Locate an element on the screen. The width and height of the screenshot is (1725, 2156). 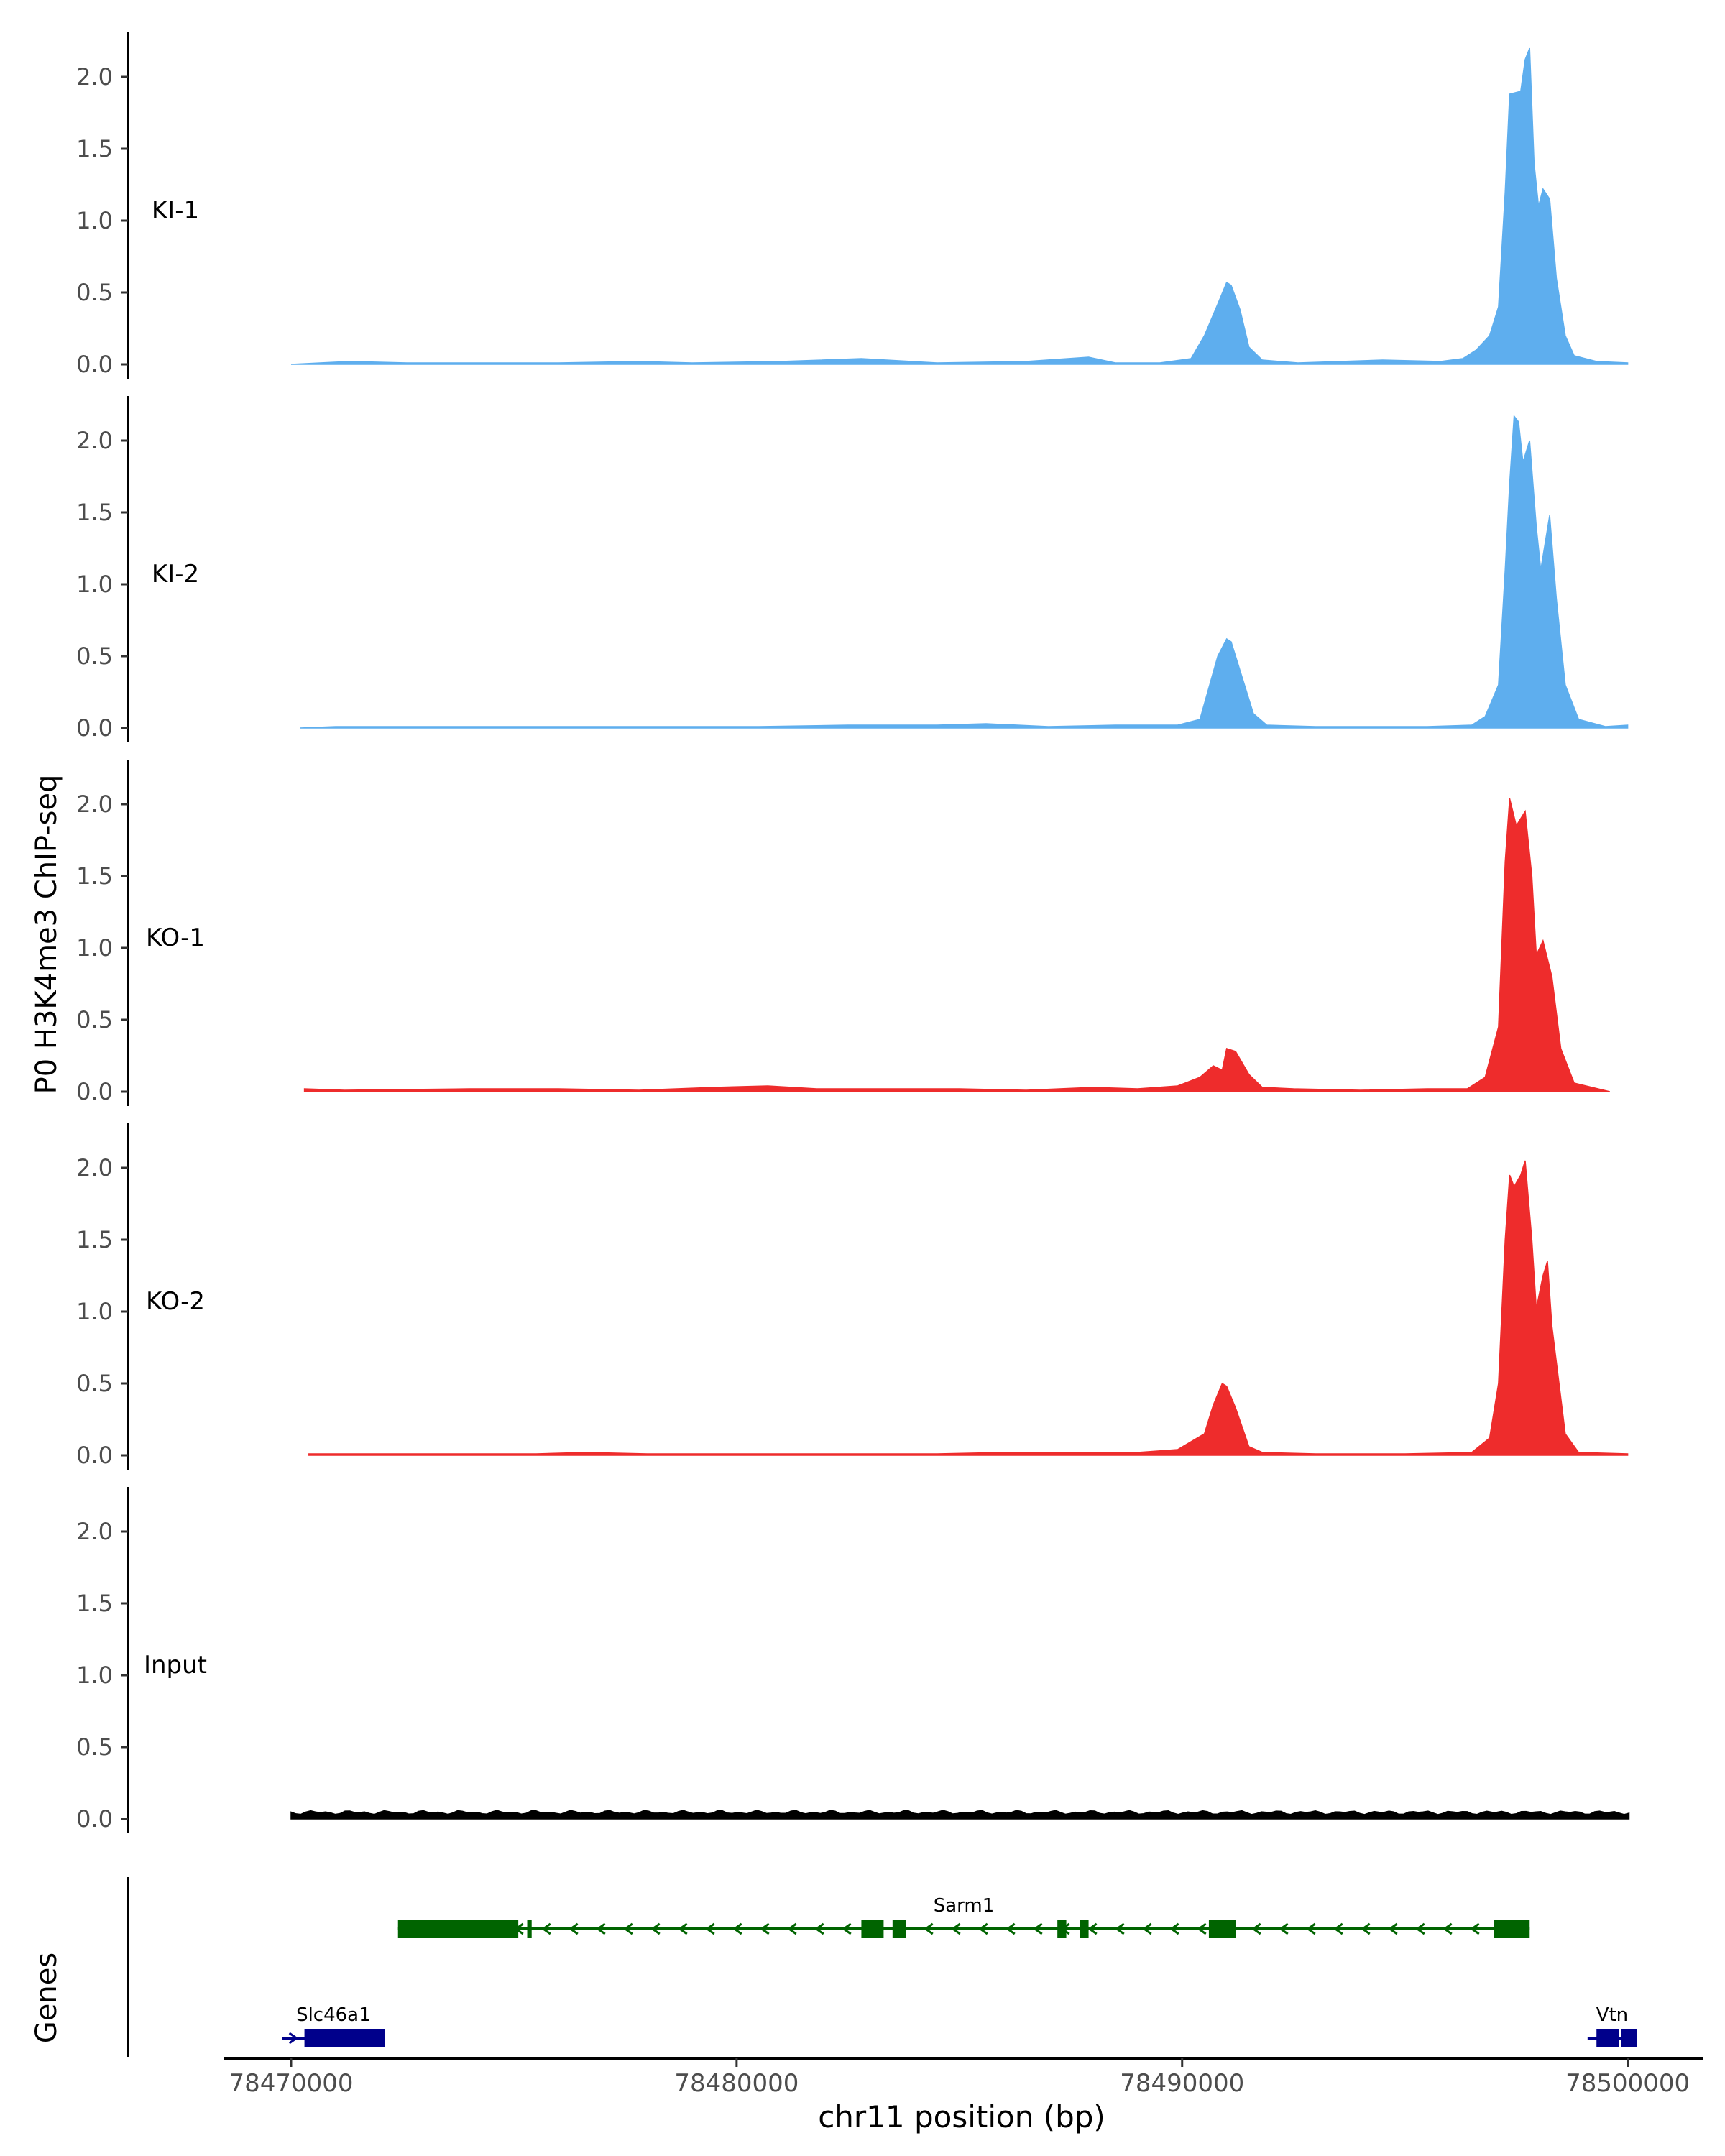
gene-name-label: Slc46a1 is located at coordinates (333, 2015).